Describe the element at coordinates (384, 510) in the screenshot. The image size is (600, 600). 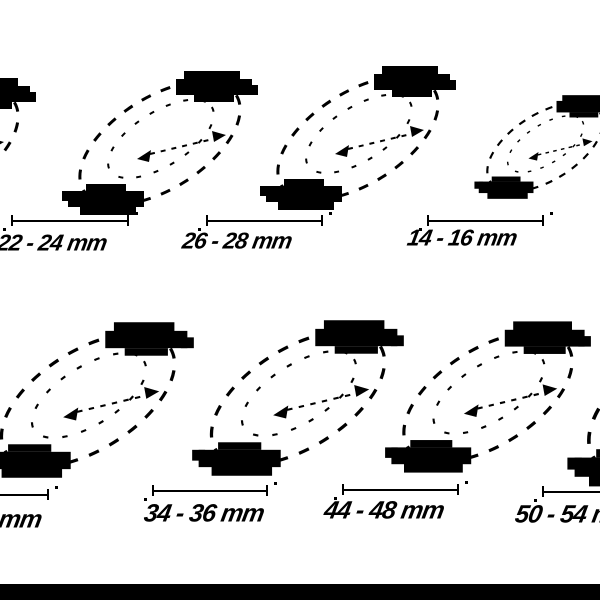
I see `size-label: 44 - 48 mm` at that location.